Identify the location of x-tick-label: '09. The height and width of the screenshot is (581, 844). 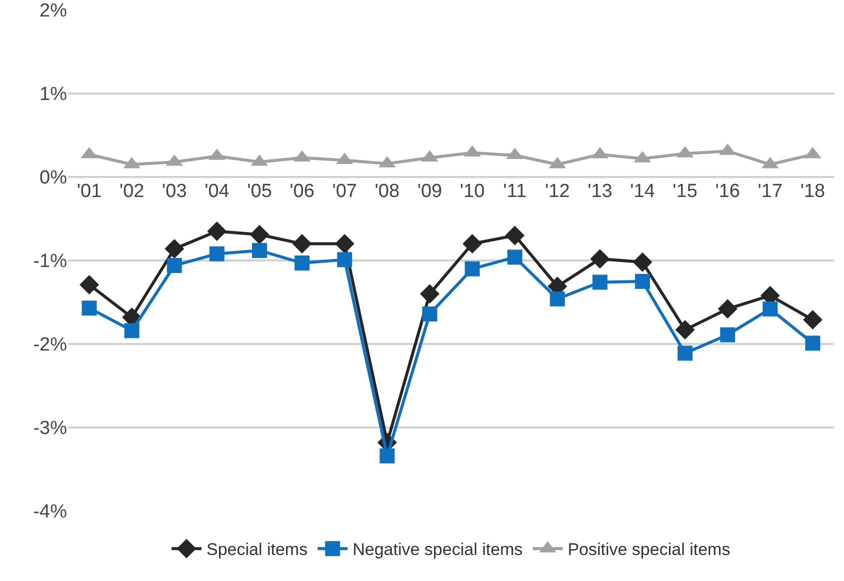
(429, 191).